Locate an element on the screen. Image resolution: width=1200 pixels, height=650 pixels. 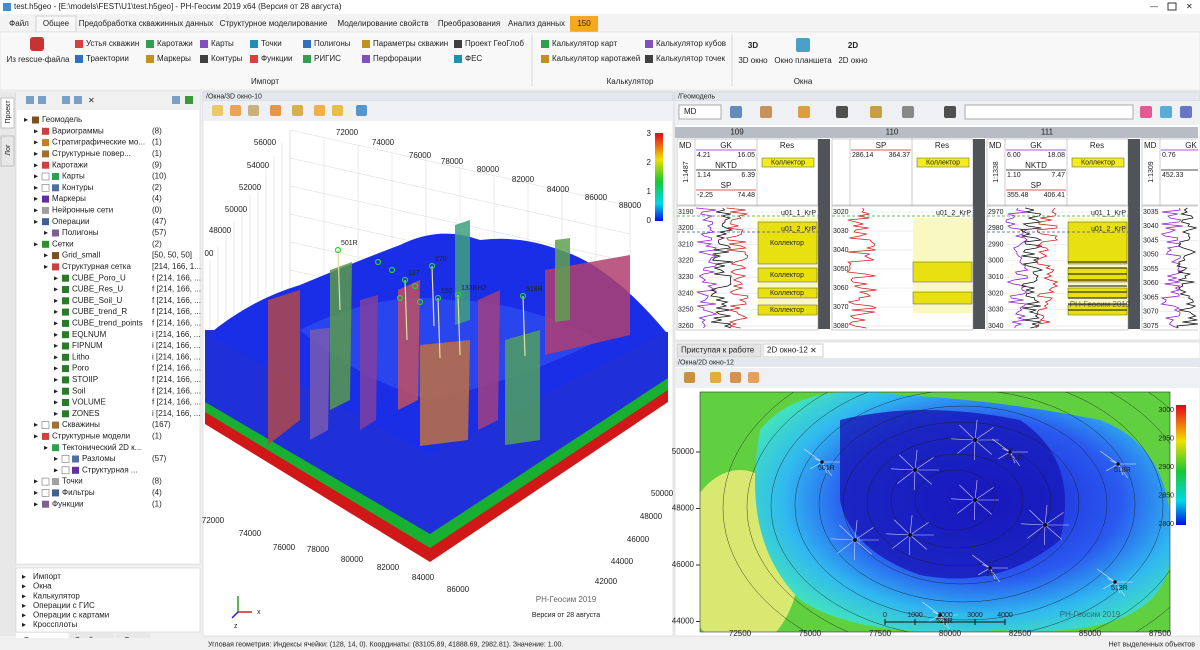
close-tab: ✕ is located at coordinates (813, 350).